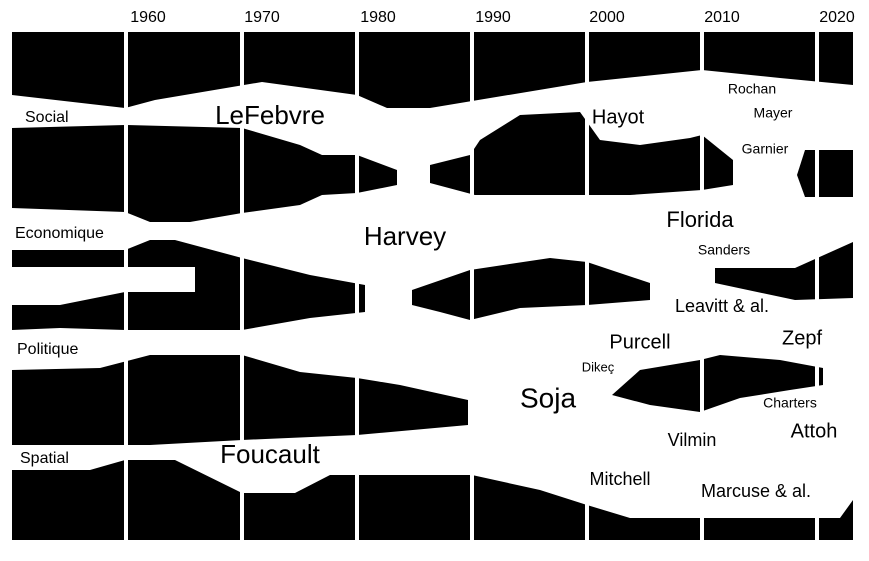 This screenshot has width=869, height=561. I want to click on decade-label: 2000, so click(607, 17).